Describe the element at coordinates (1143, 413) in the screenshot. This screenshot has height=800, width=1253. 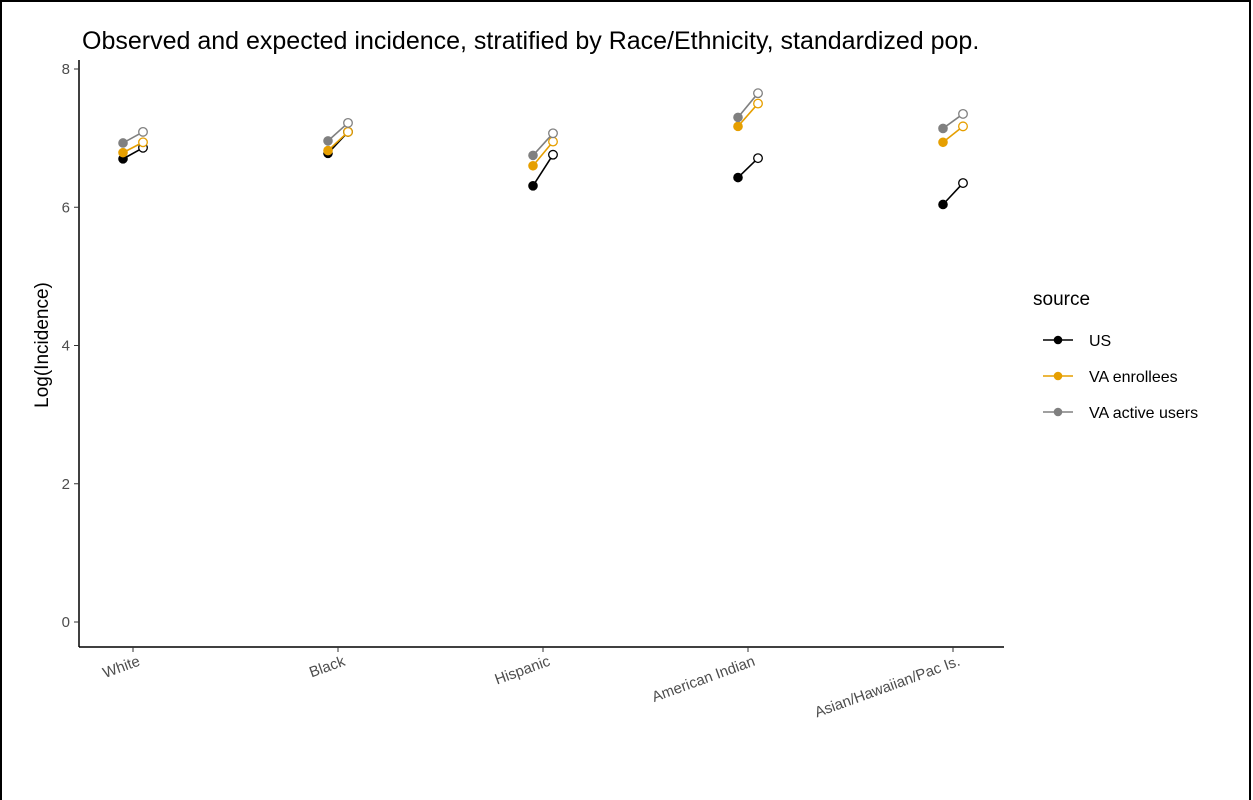
I see `legend-label: VA active users` at that location.